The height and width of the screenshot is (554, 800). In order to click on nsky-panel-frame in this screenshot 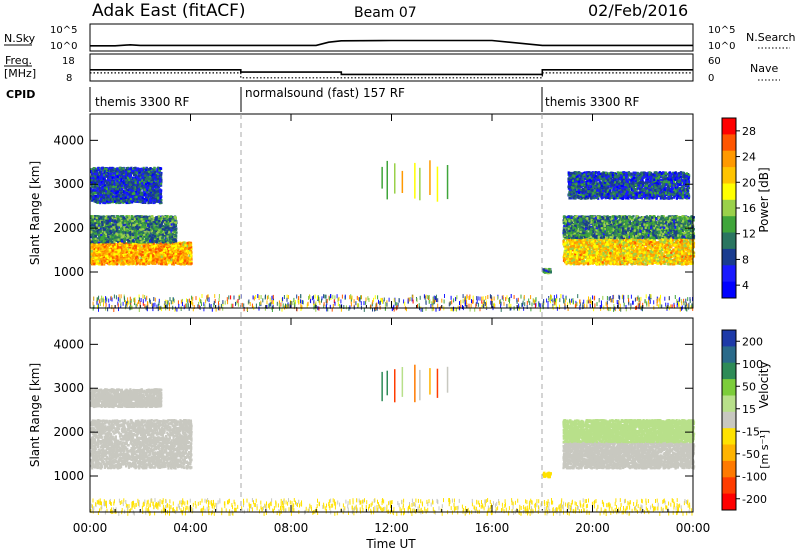, I will do `click(391, 37)`.